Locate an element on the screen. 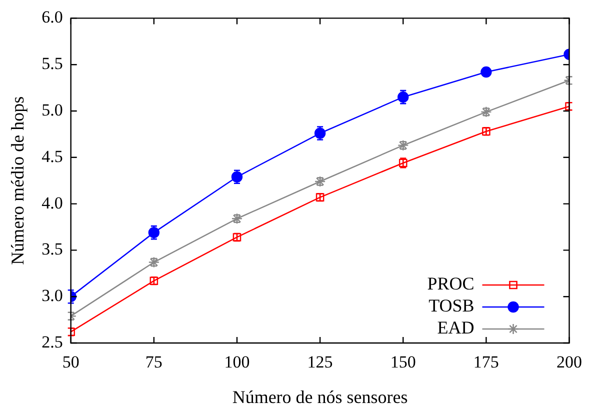 The width and height of the screenshot is (592, 415). x-tick-label: 50 is located at coordinates (71, 362).